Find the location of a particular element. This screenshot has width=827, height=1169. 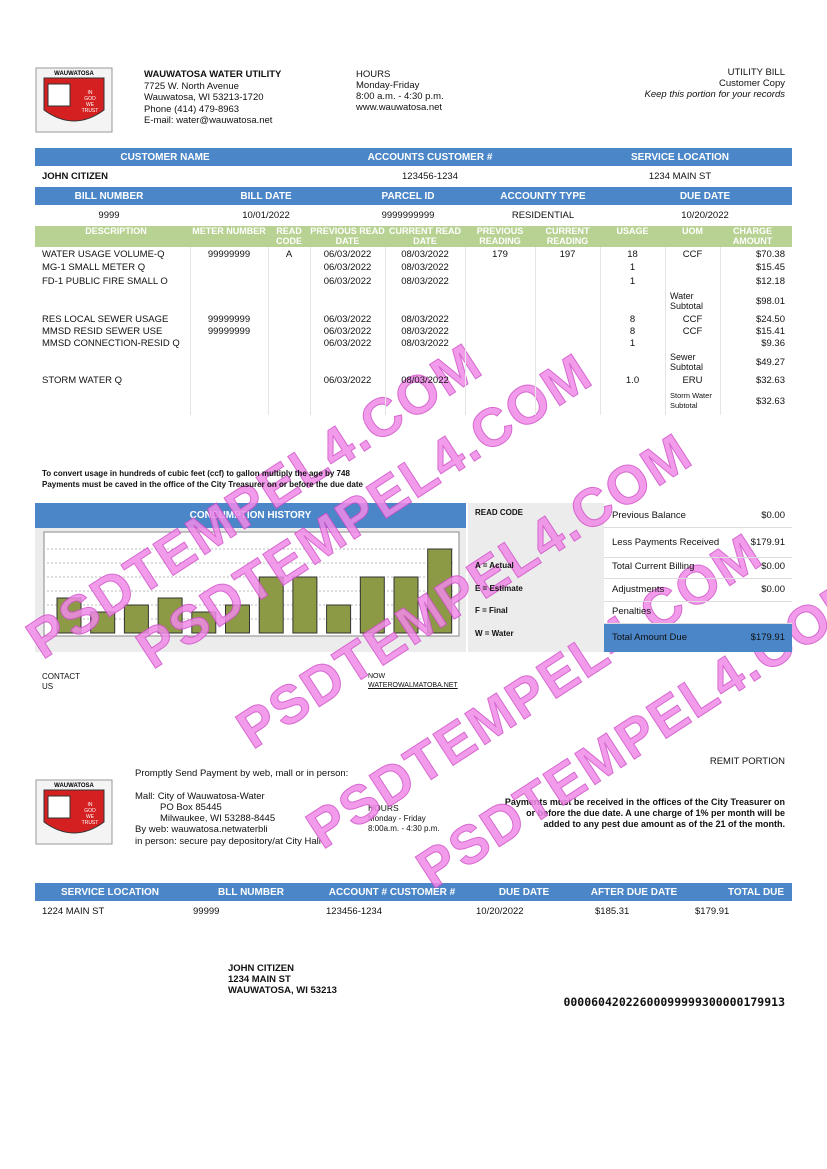

column-header: CURRENT READING is located at coordinates (567, 236).